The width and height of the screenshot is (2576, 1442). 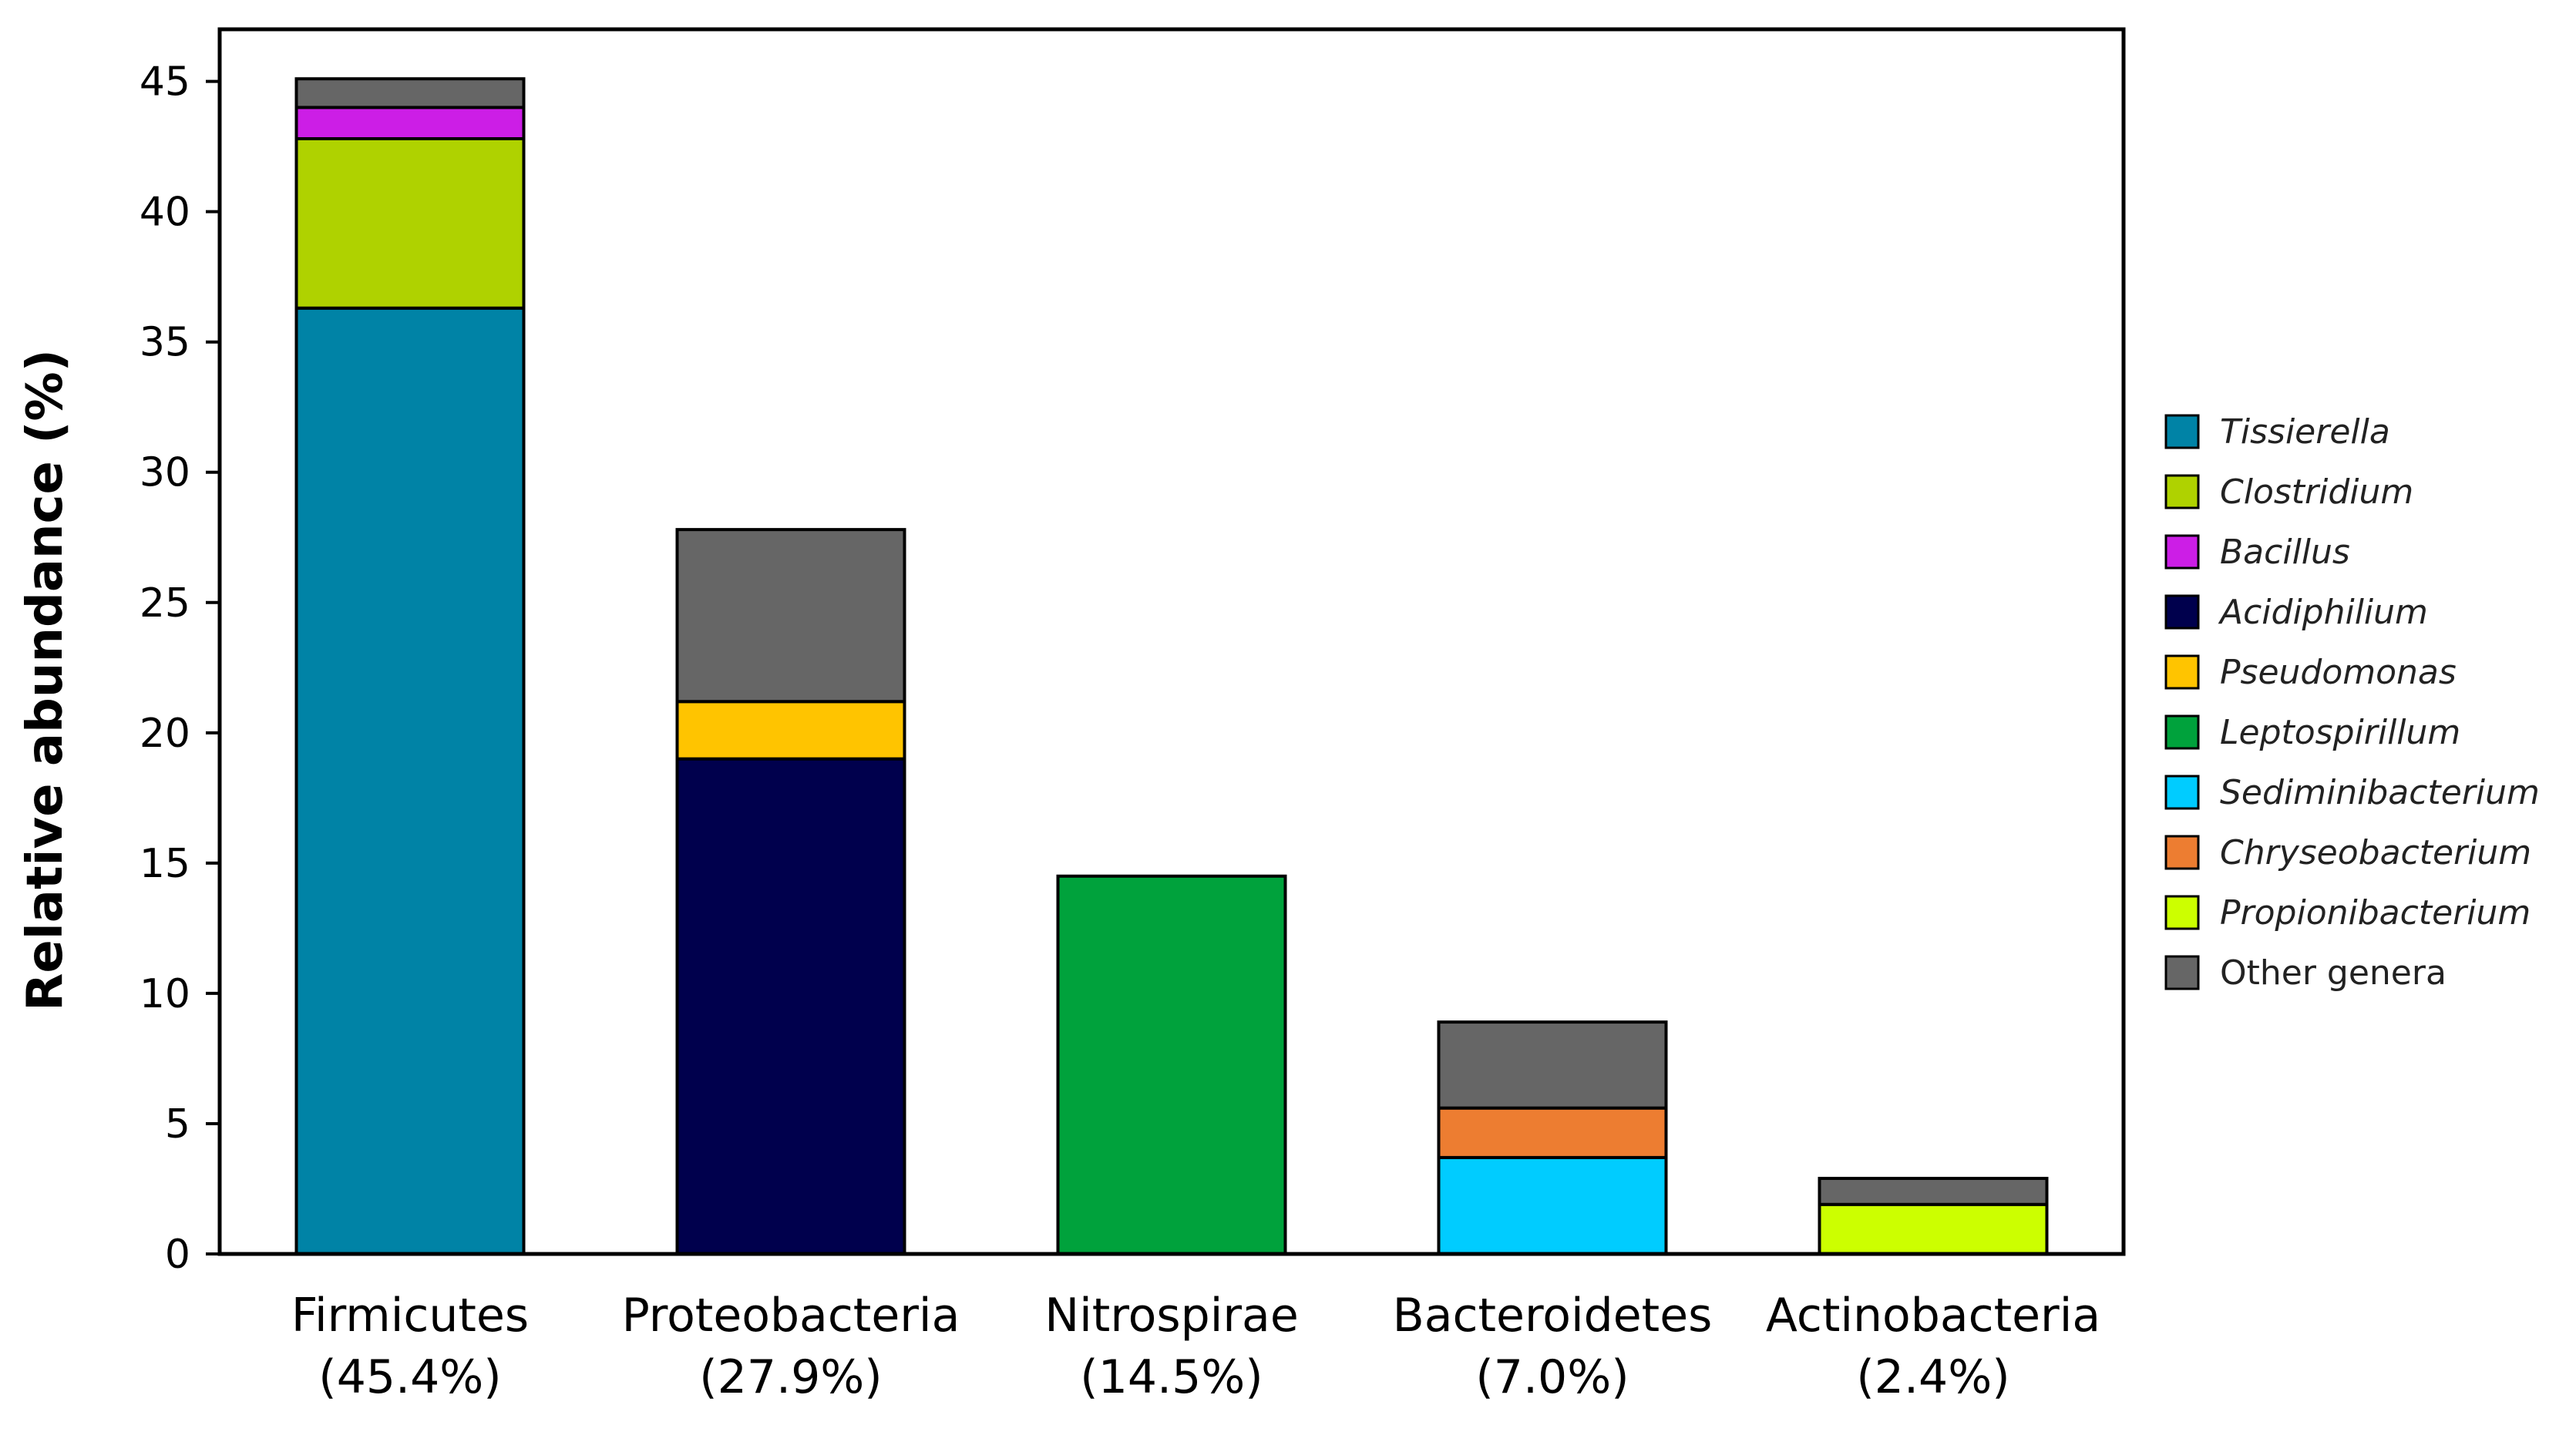 I want to click on x-tick-share-label: (45.4%), so click(x=409, y=1377).